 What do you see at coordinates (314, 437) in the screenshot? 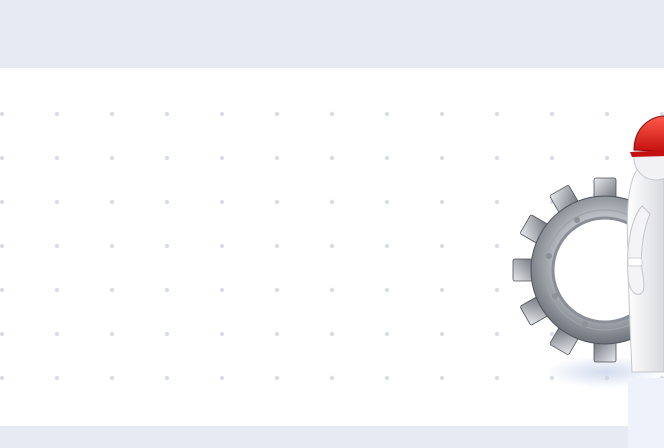
I see `footer-band` at bounding box center [314, 437].